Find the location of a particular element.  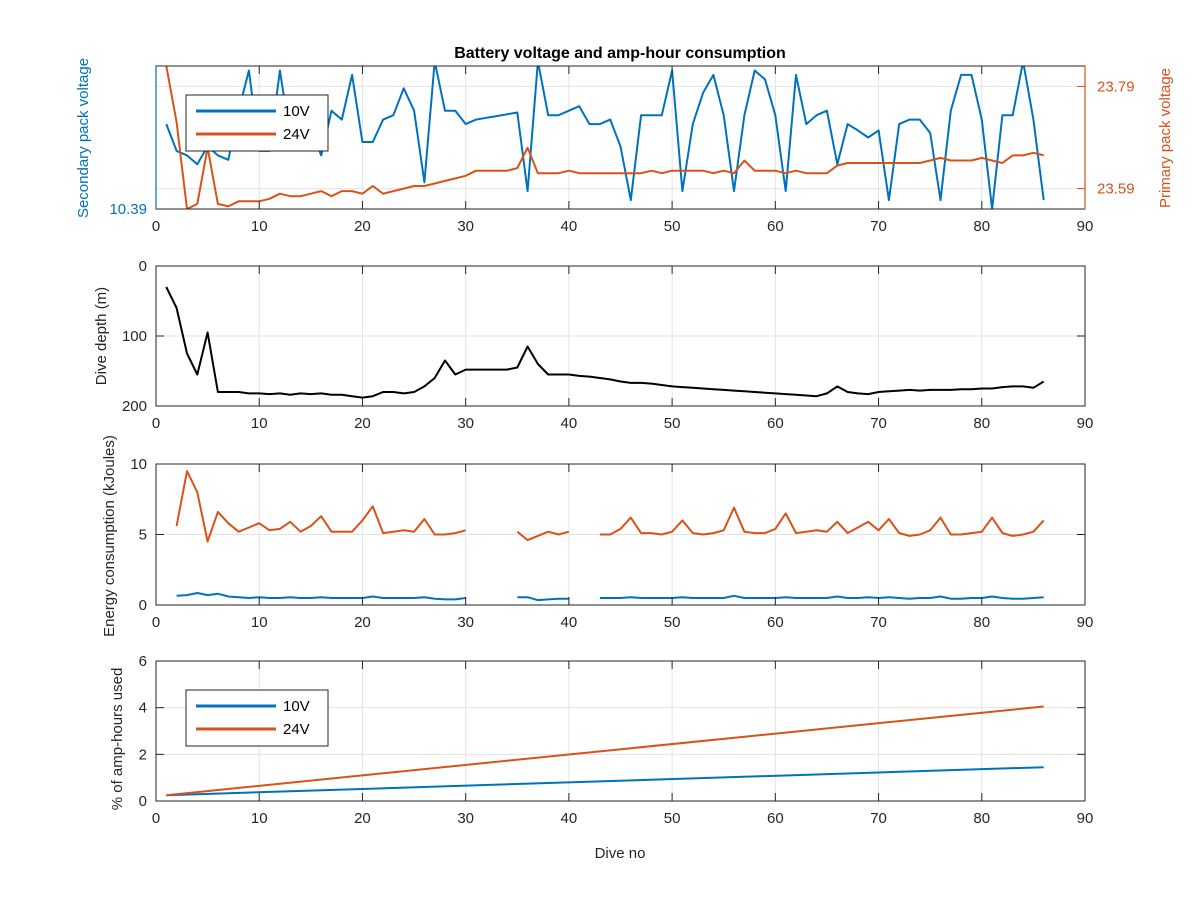

series-line-10v-seg0 is located at coordinates (605, 781).